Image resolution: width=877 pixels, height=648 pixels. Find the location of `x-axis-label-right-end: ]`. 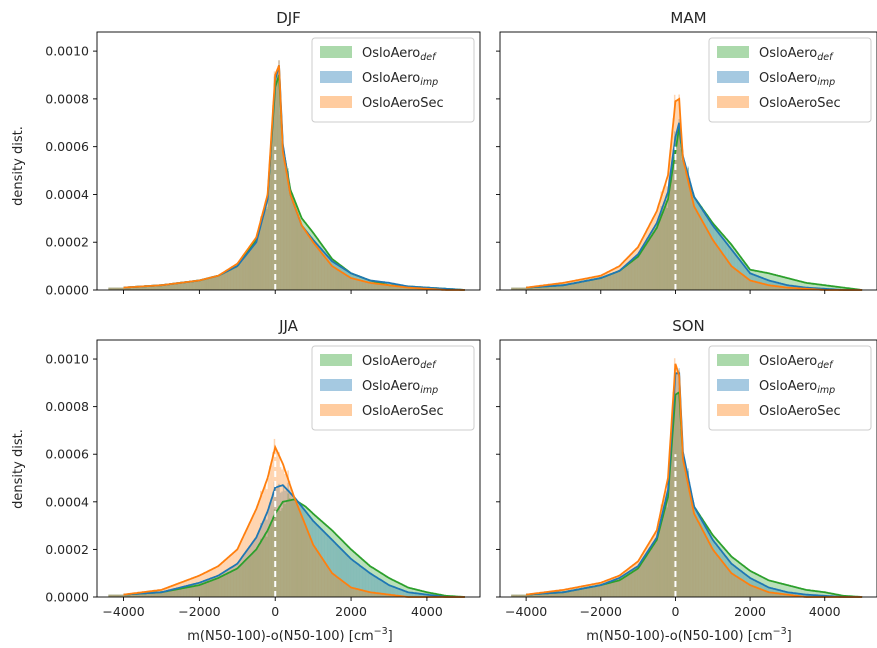

x-axis-label-right-end: ] is located at coordinates (789, 636).